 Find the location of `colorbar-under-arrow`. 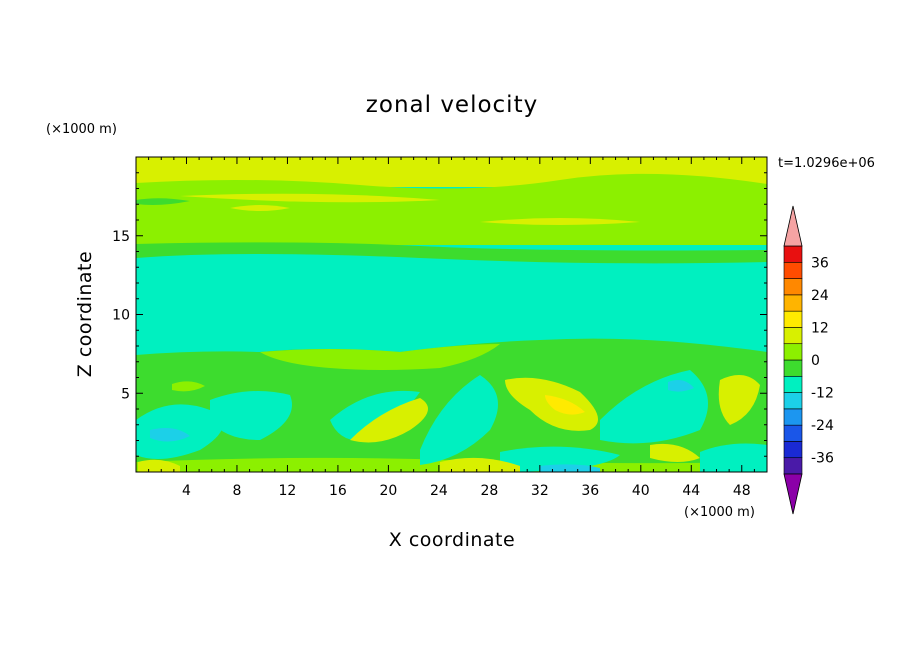

colorbar-under-arrow is located at coordinates (793, 494).